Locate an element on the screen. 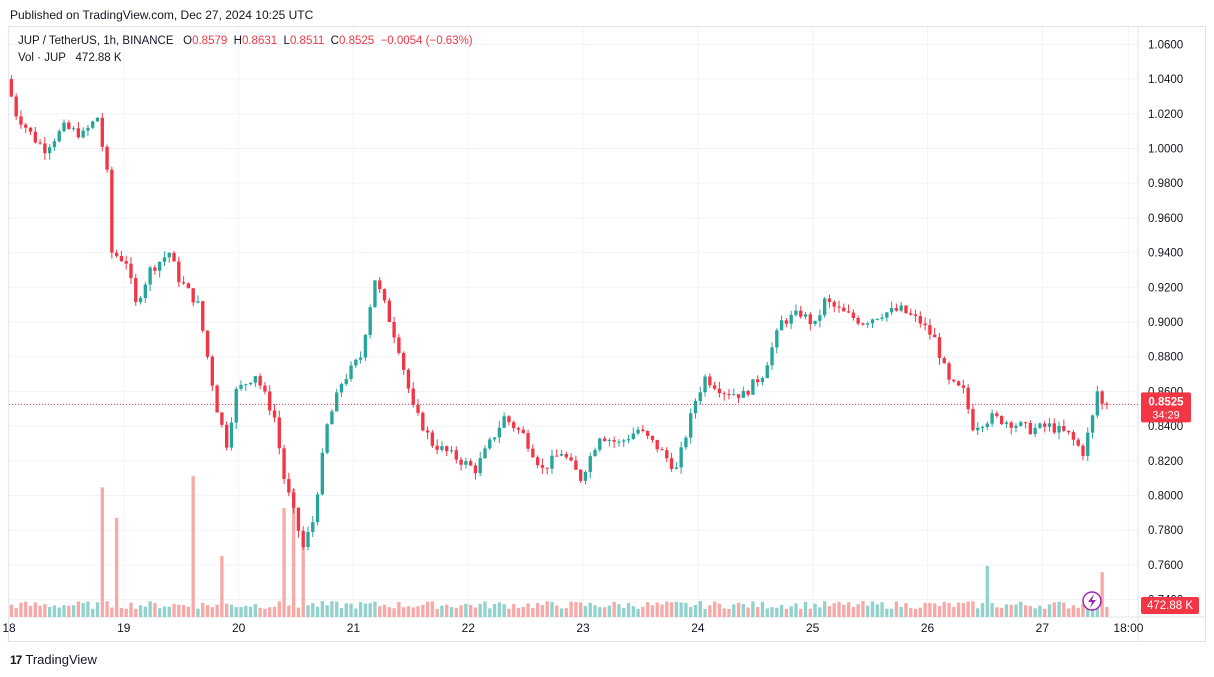 This screenshot has height=677, width=1214. tradingview-footer: 17 TradingView is located at coordinates (53, 659).